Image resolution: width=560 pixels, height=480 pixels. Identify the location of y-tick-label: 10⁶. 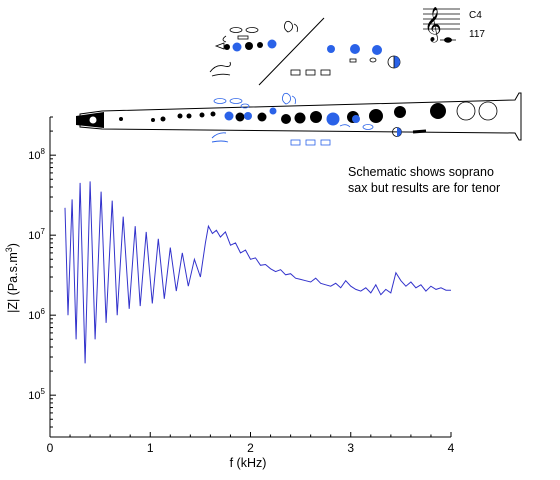
(36, 314).